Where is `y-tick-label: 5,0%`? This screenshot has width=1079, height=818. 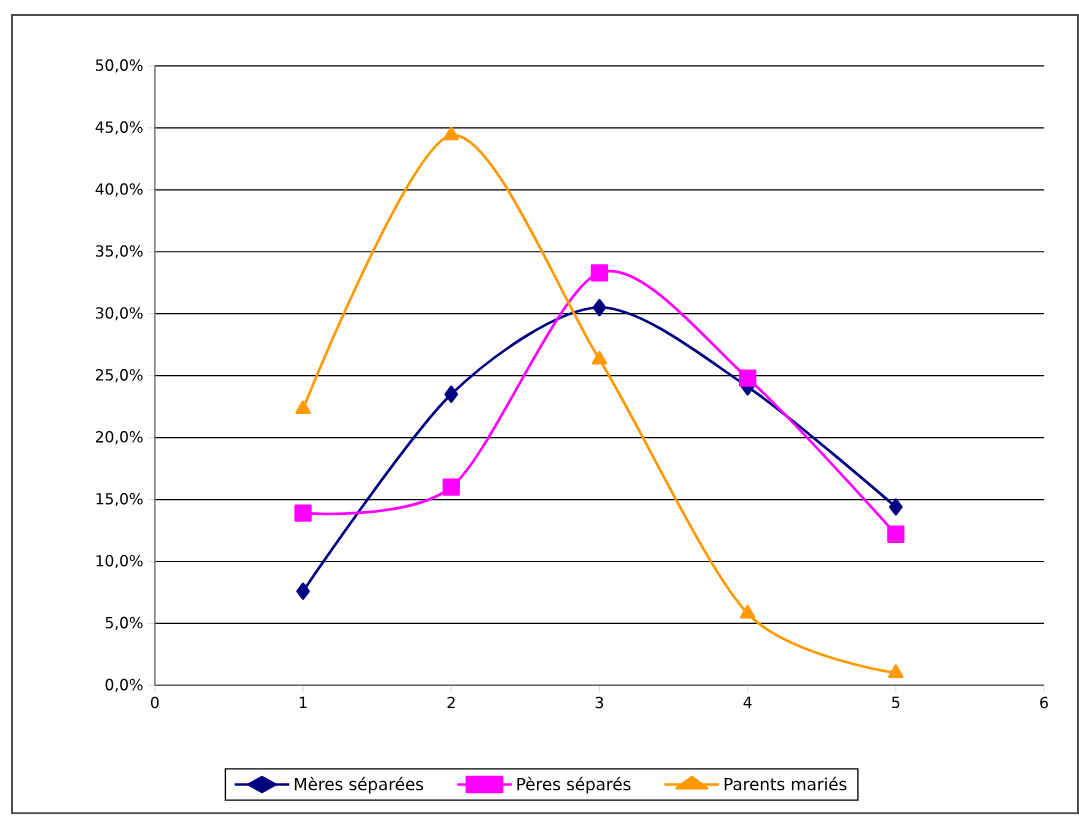 y-tick-label: 5,0% is located at coordinates (124, 623).